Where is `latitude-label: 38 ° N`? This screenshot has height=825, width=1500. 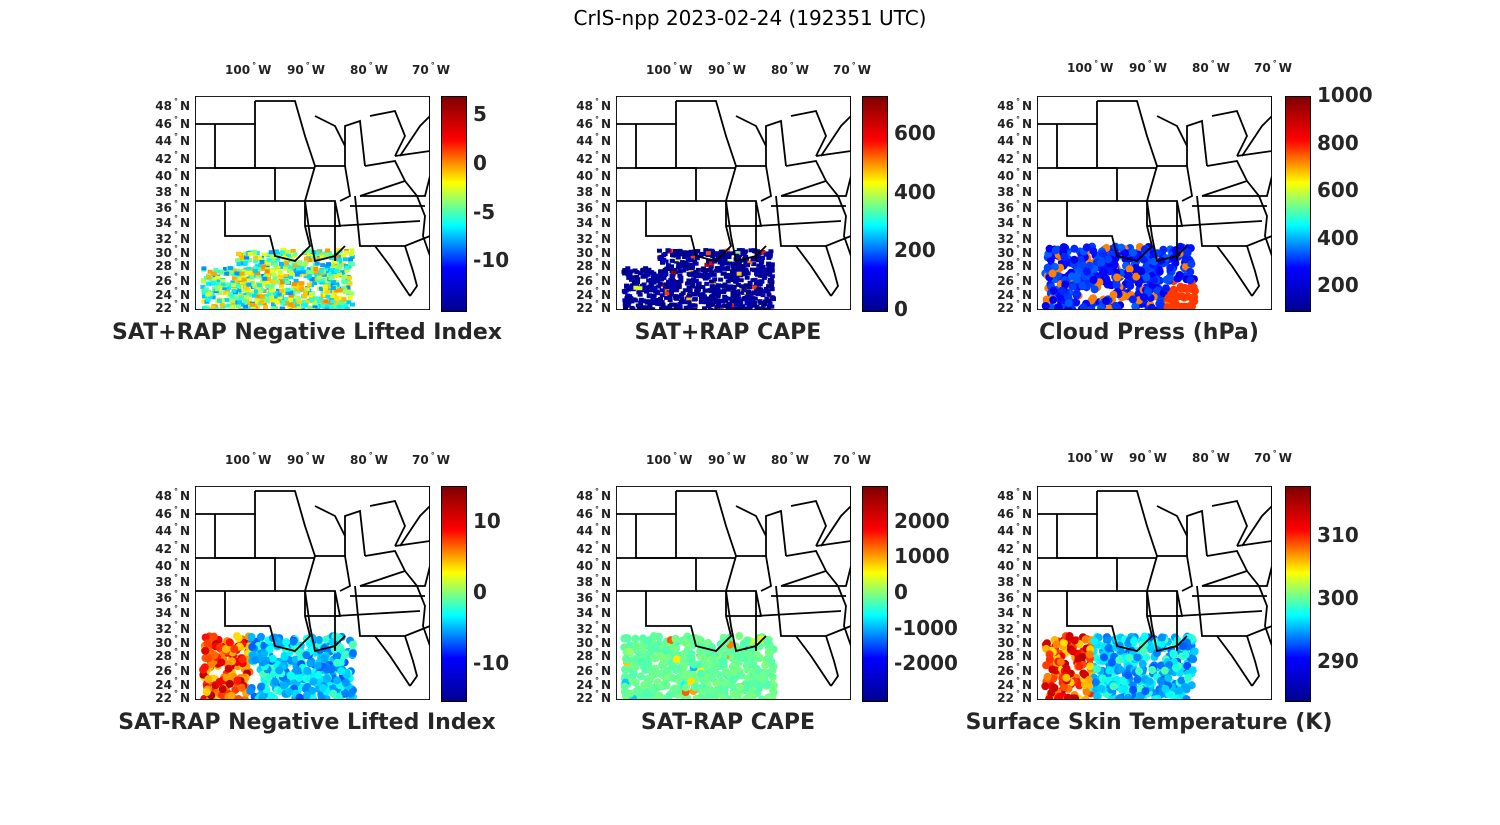
latitude-label: 38 ° N is located at coordinates (1014, 191).